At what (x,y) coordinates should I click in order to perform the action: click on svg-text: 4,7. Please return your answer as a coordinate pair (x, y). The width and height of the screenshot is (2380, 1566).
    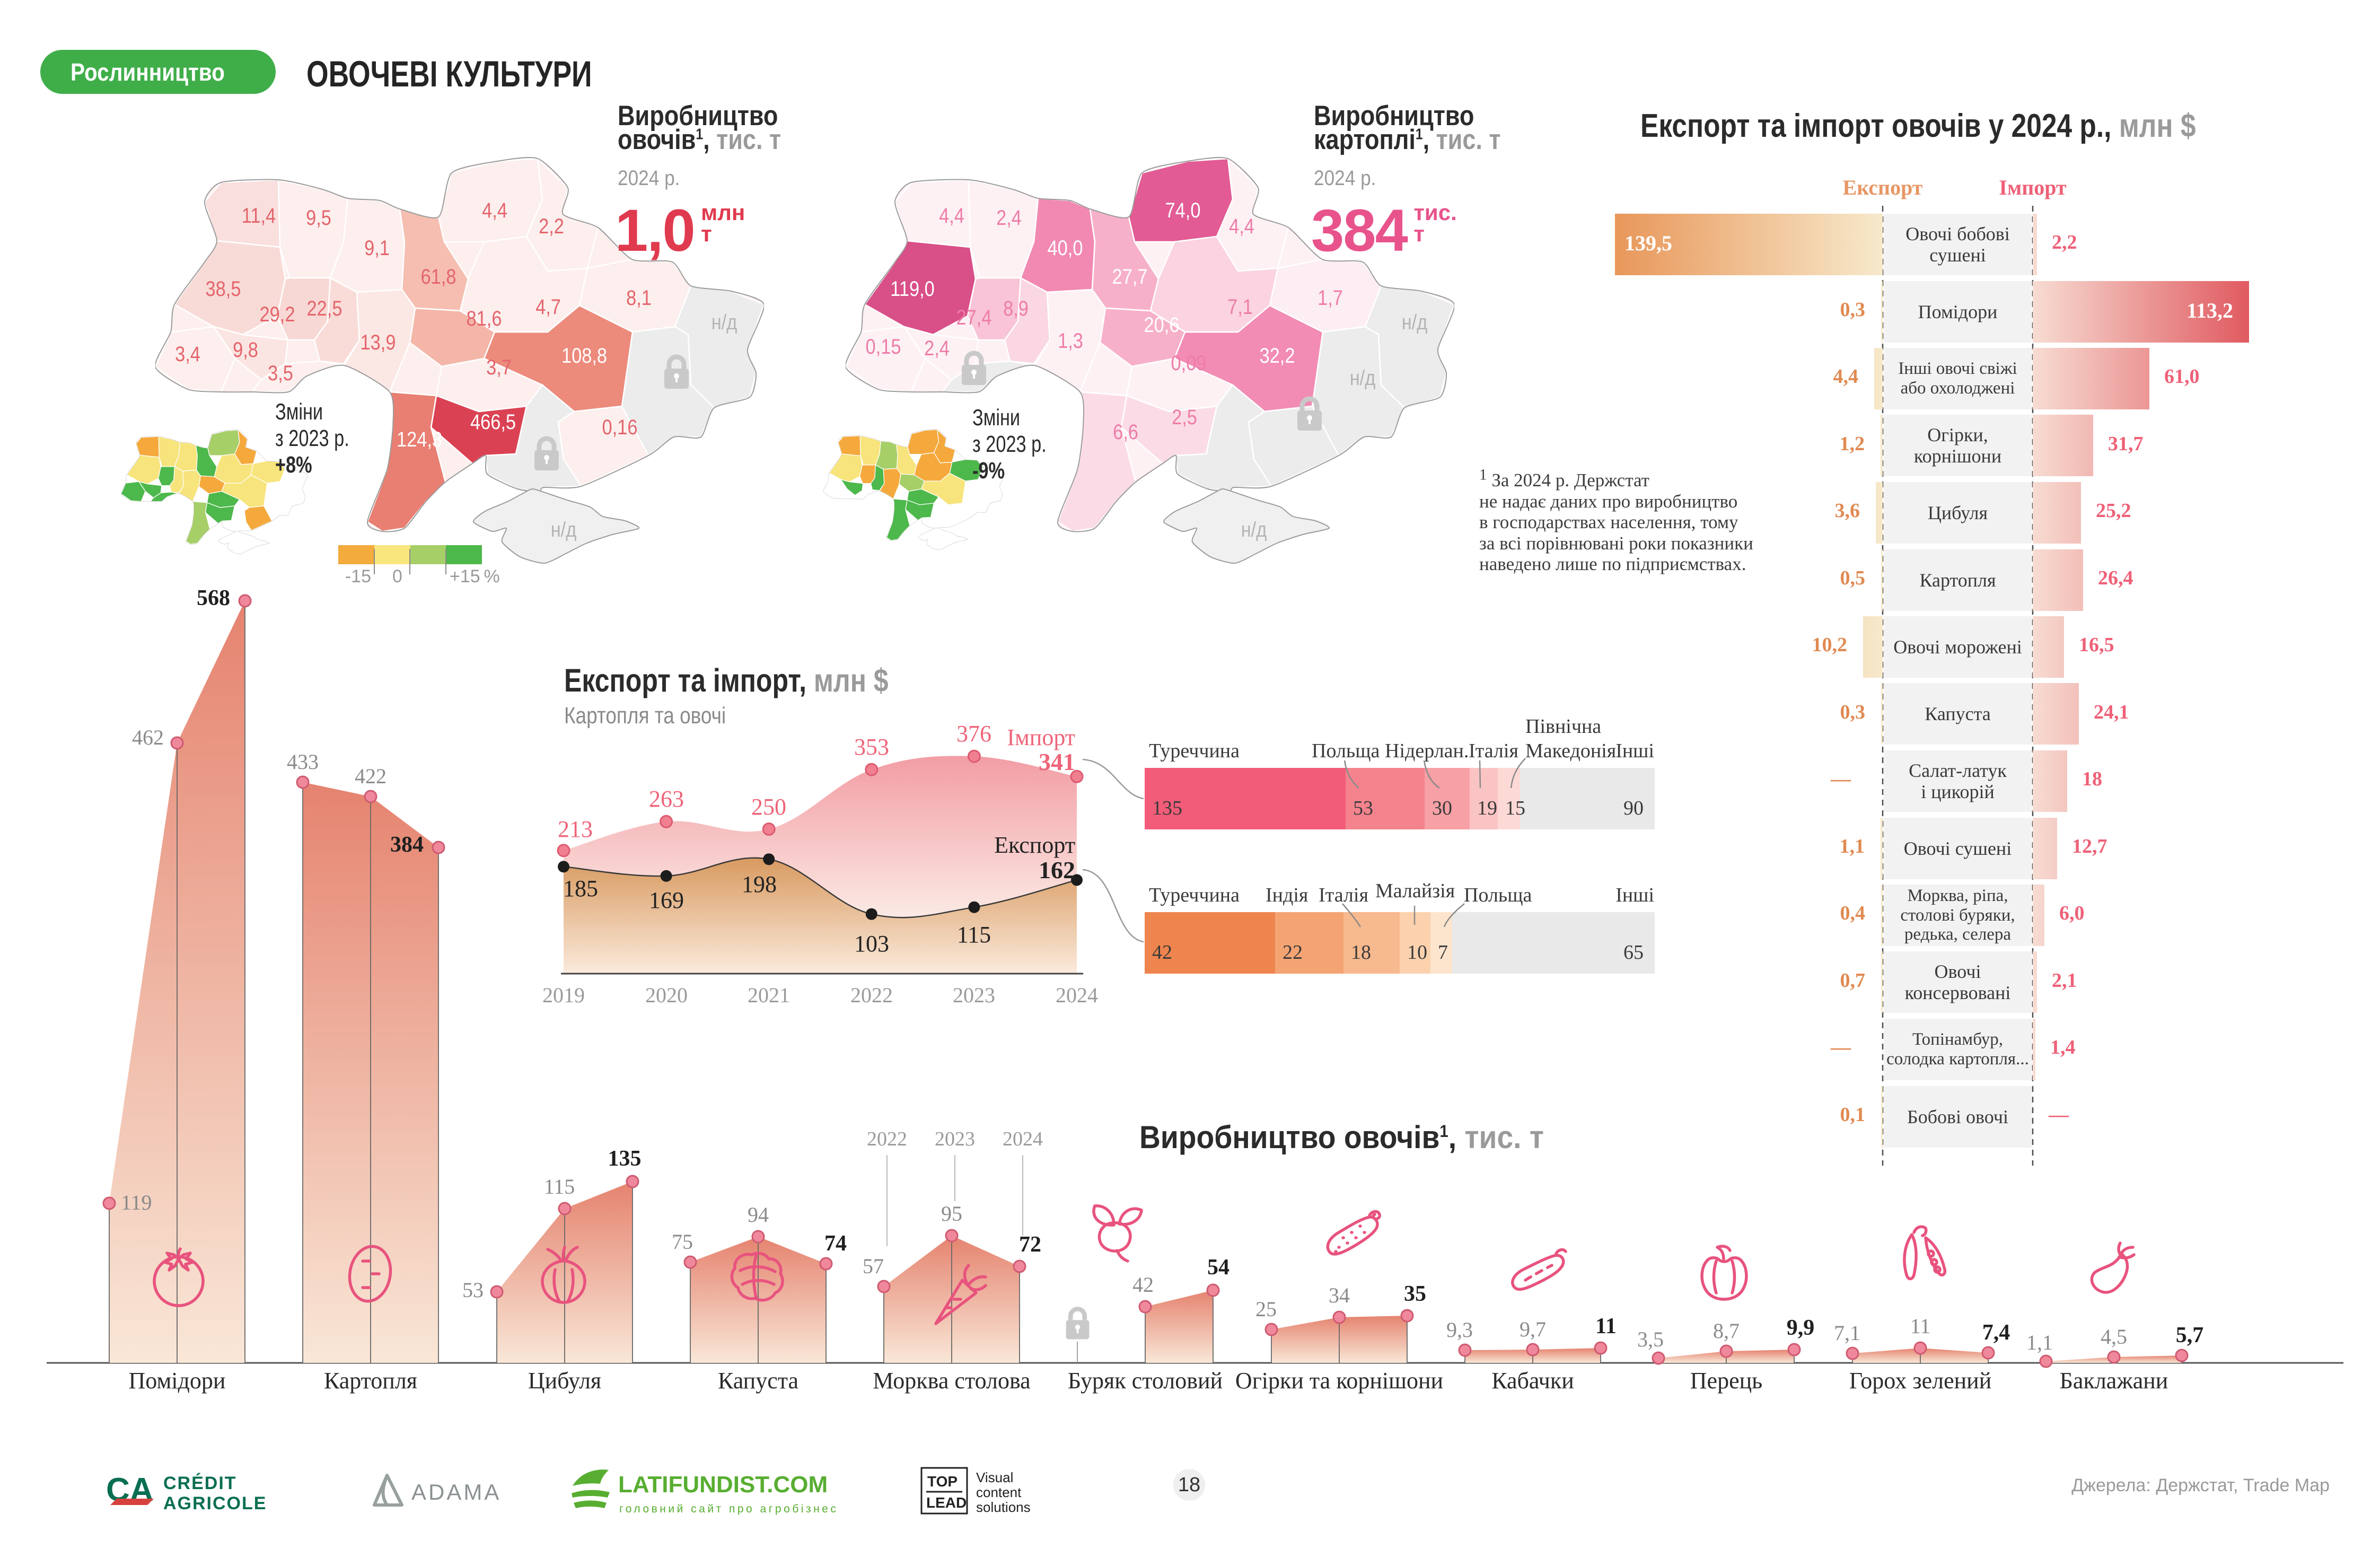
    Looking at the image, I should click on (548, 307).